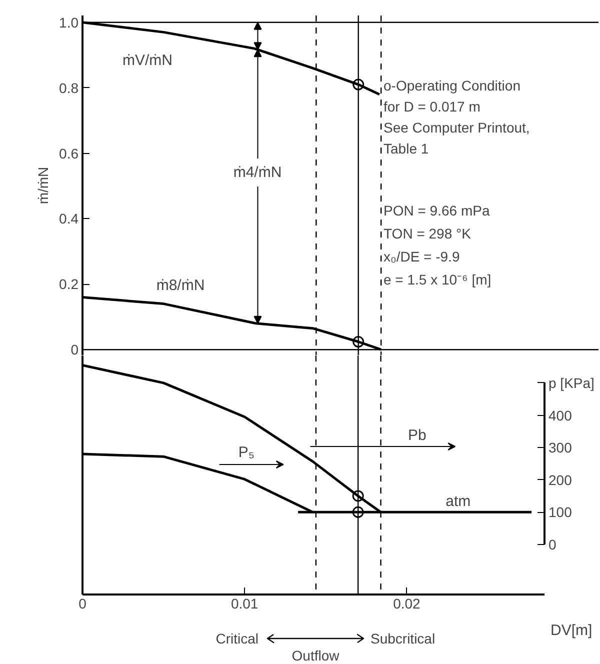 The height and width of the screenshot is (664, 600). Describe the element at coordinates (403, 638) in the screenshot. I see `text: Subcritical` at that location.